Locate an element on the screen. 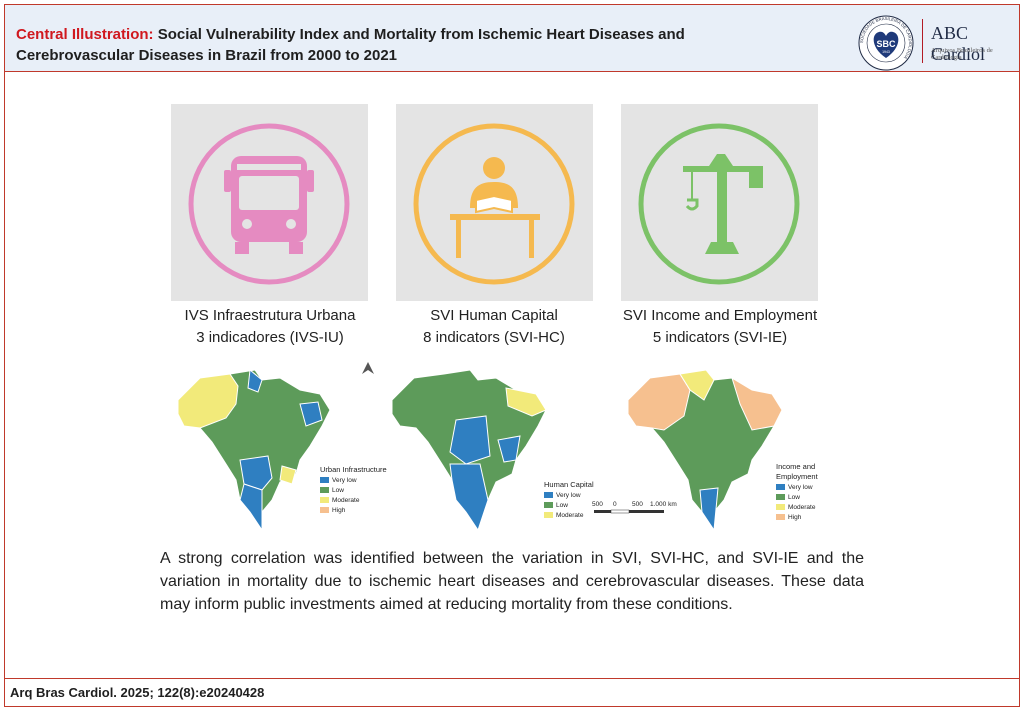  legend-title-income-line1: Income and is located at coordinates (796, 466).